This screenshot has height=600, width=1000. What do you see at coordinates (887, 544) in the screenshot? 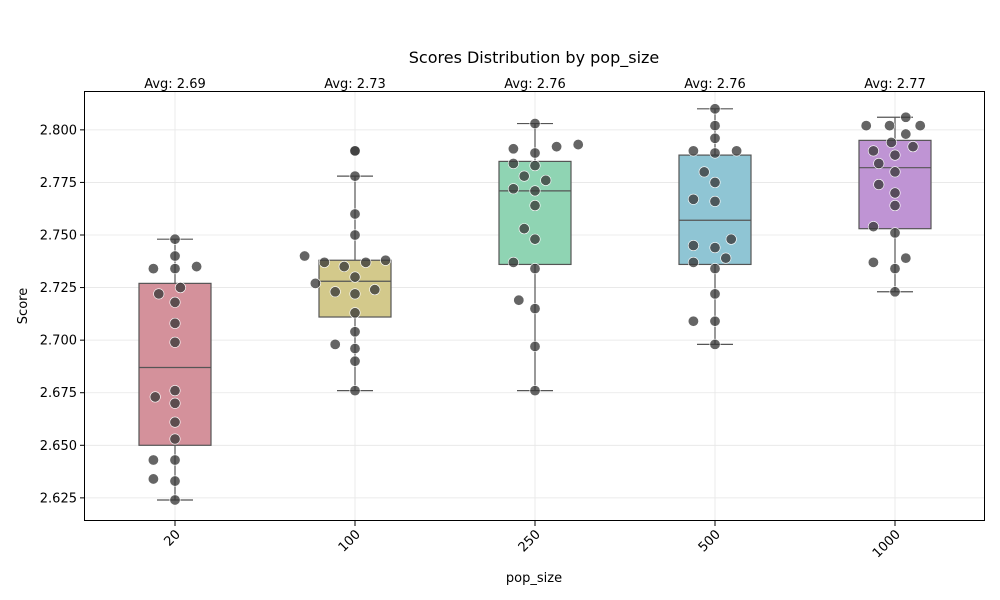
I see `x-tick-label: 1000` at bounding box center [887, 544].